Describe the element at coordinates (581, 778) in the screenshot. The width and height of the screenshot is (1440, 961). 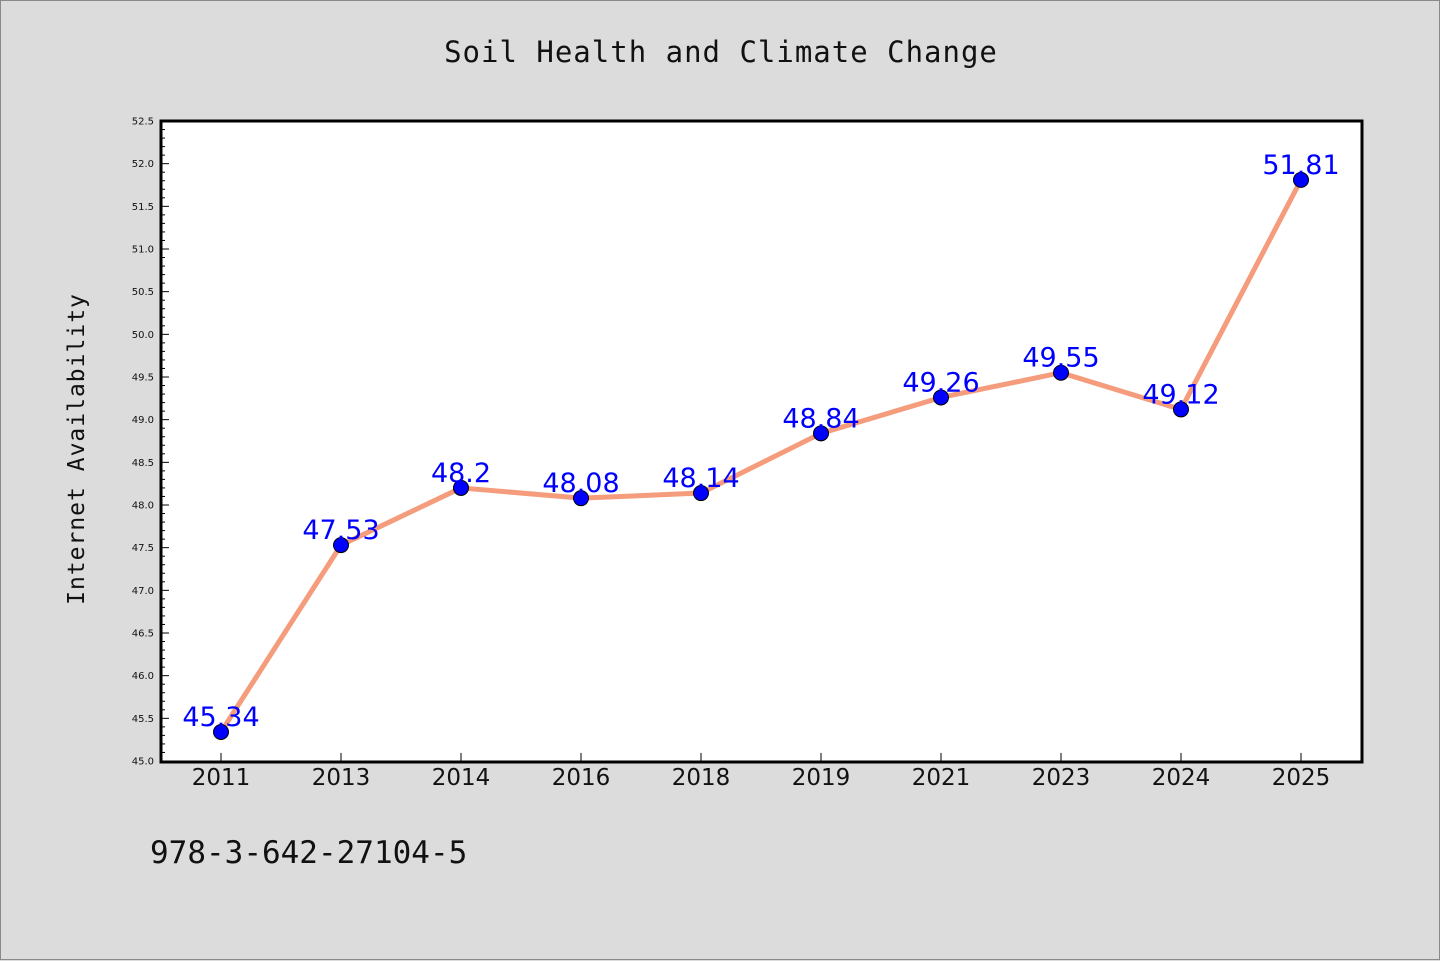
I see `x-tick-label: 2016` at that location.